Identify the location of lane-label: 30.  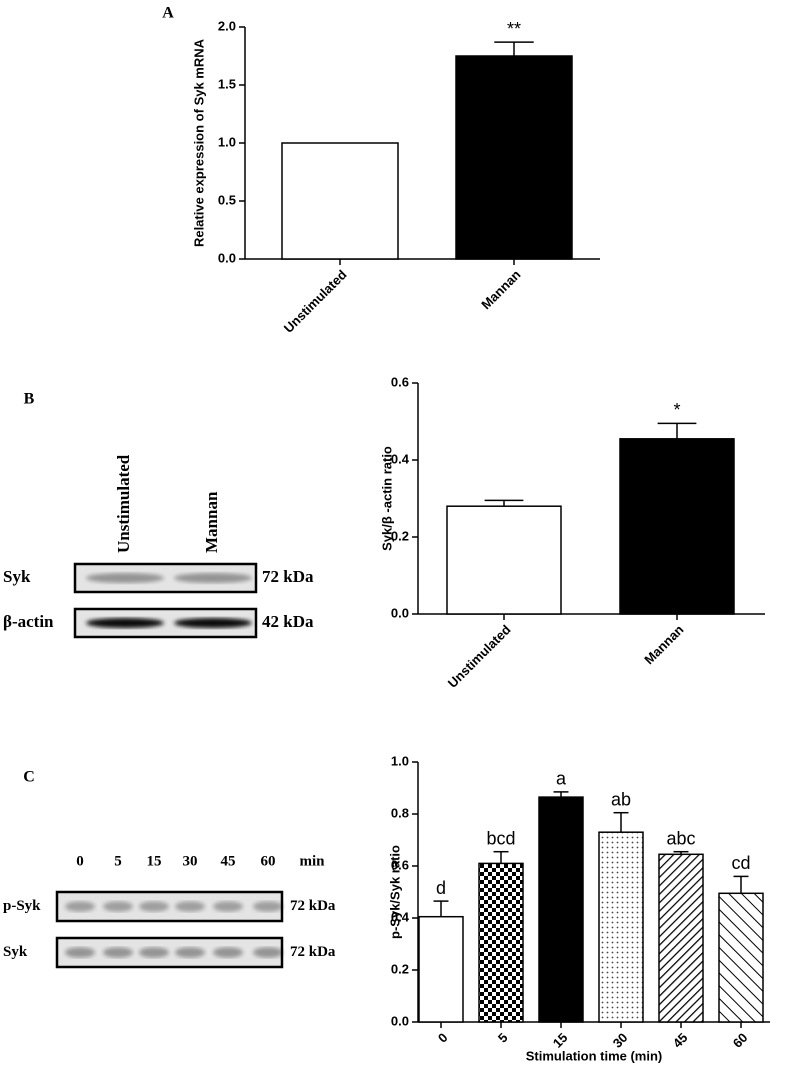
(190, 861).